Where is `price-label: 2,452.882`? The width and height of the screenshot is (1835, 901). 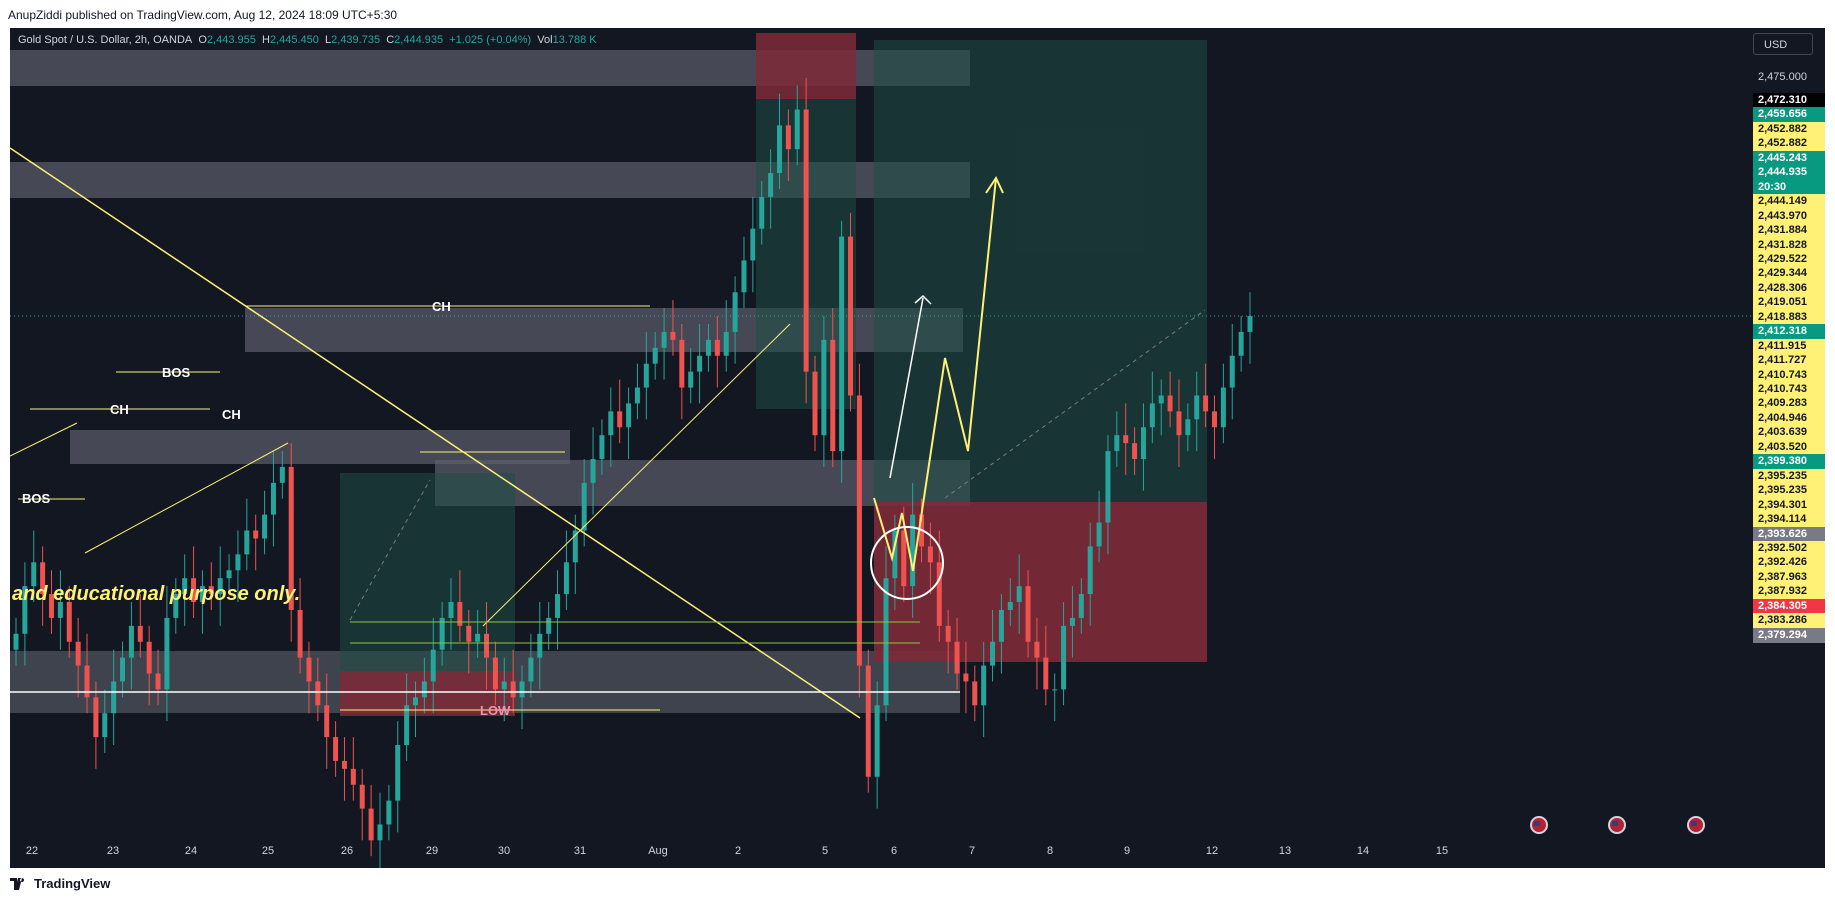 price-label: 2,452.882 is located at coordinates (1789, 129).